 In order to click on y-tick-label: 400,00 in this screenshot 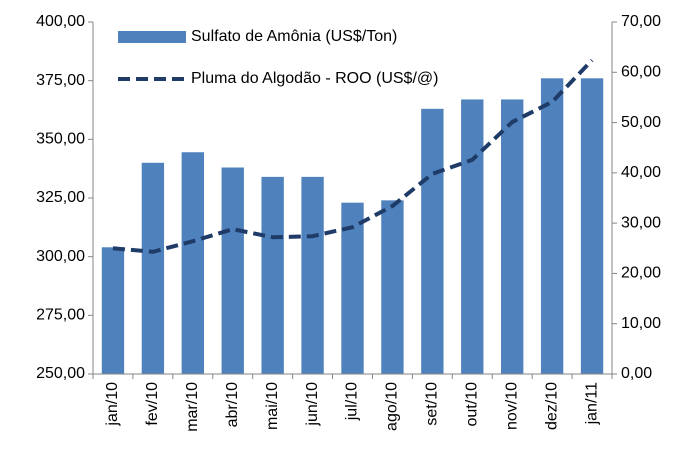, I will do `click(60, 21)`.